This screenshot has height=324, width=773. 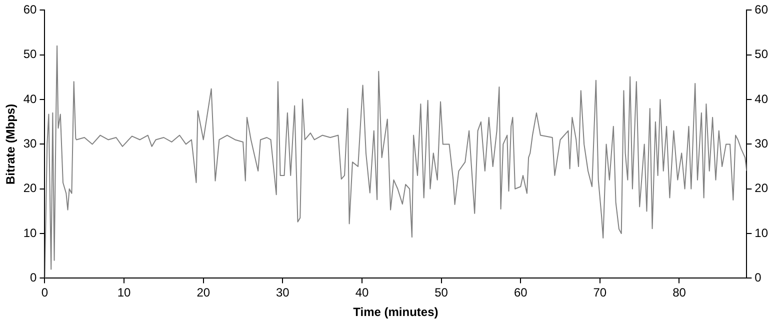 What do you see at coordinates (395, 312) in the screenshot?
I see `x-axis-title: Time (minutes)` at bounding box center [395, 312].